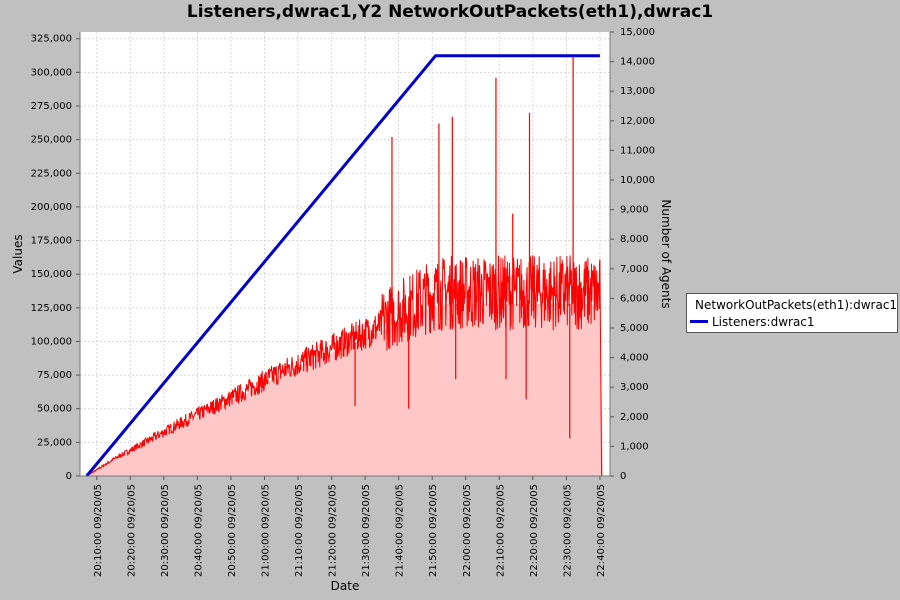  I want to click on y-tick-label: 250,000, so click(51, 140).